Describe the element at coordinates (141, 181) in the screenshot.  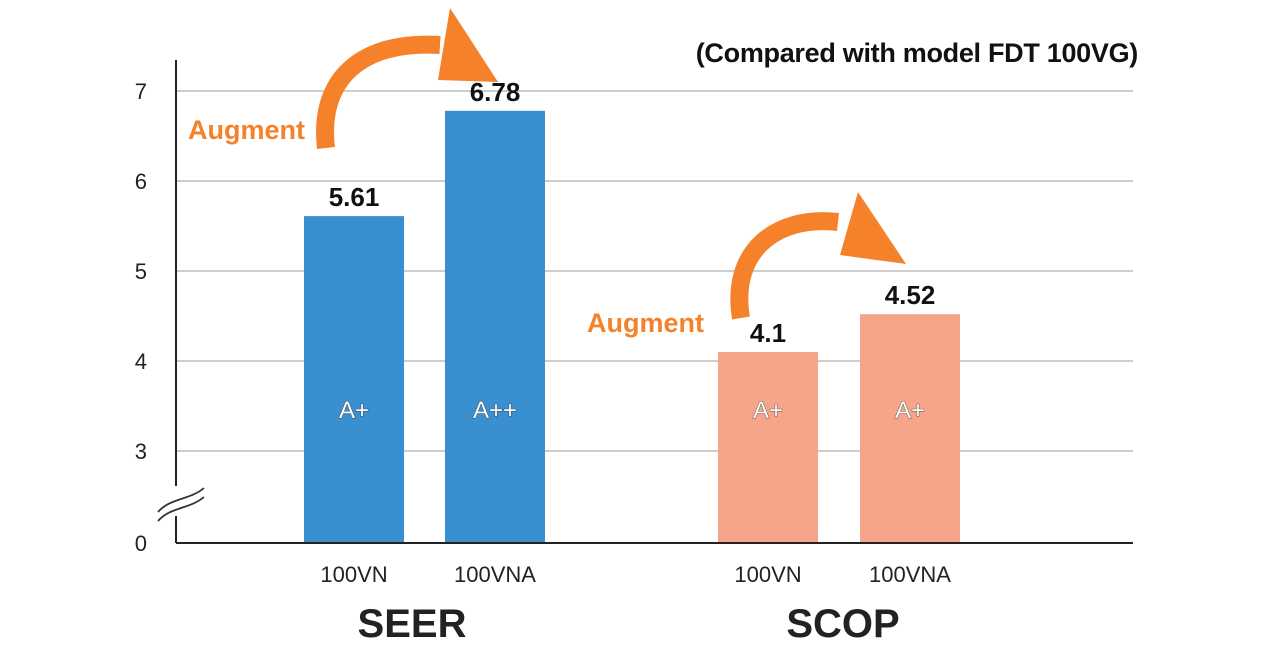
I see `y-tick-label: 6` at that location.